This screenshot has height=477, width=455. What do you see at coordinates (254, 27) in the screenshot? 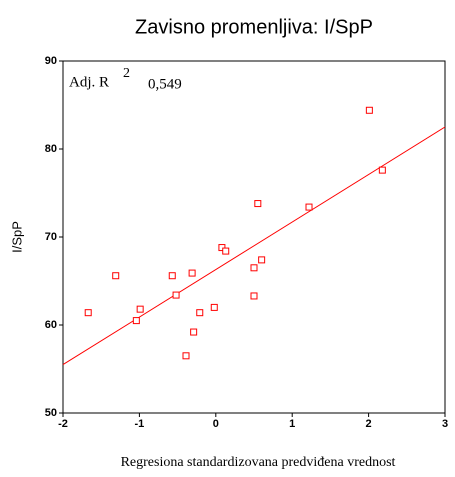
I see `chart-title: Zavisno promenljiva: I/SpP` at bounding box center [254, 27].